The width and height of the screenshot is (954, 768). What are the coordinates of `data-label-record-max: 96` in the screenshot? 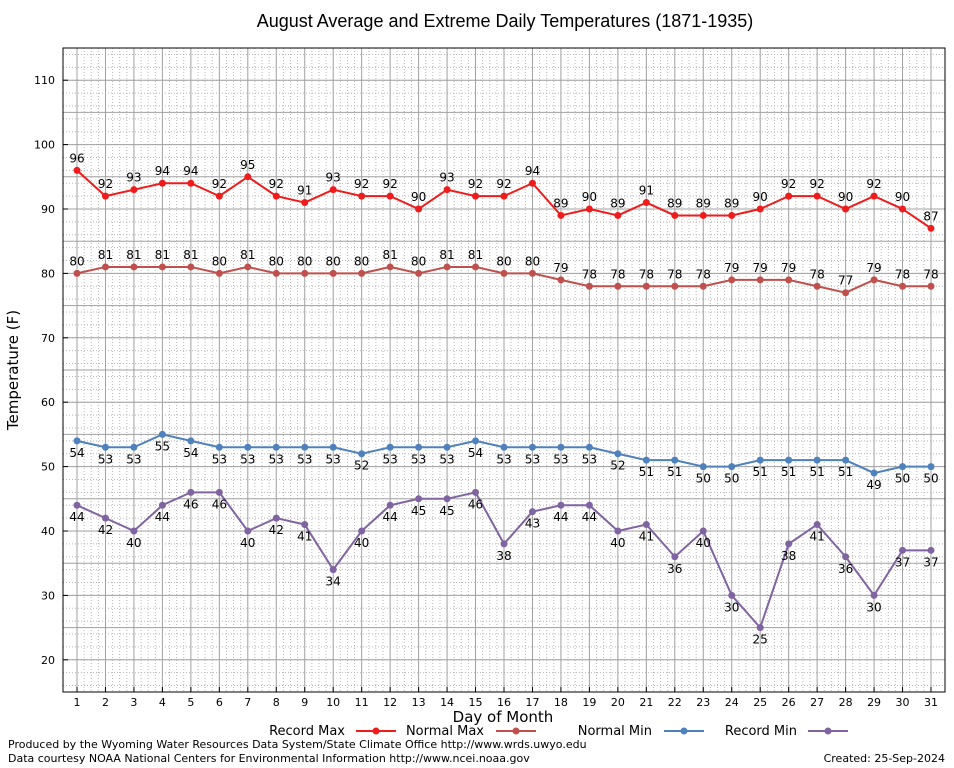 It's located at (76, 158).